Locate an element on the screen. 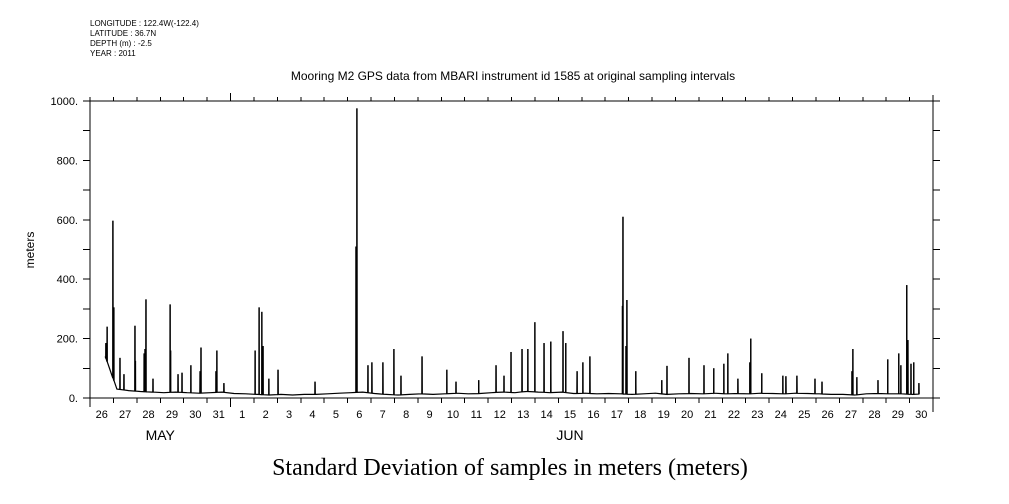  x-tick-label: 12 is located at coordinates (500, 415).